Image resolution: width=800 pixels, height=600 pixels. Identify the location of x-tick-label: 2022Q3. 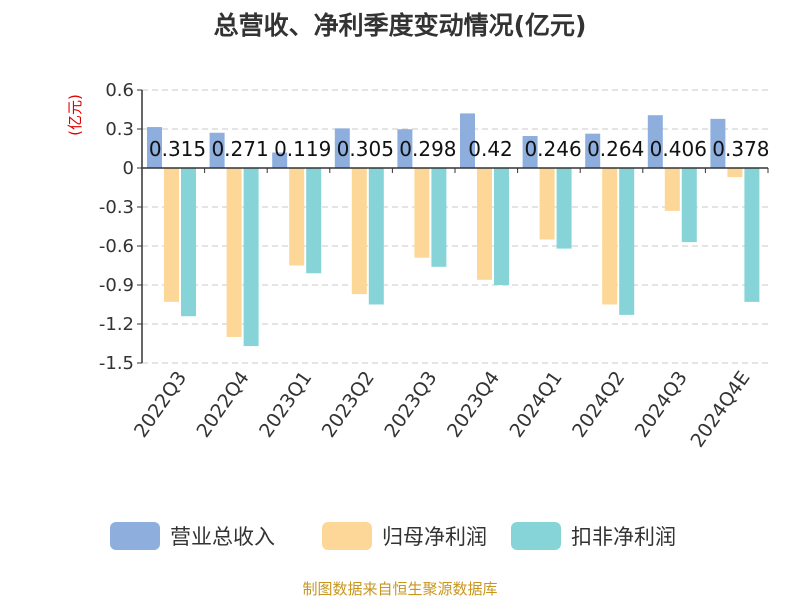
(160, 404).